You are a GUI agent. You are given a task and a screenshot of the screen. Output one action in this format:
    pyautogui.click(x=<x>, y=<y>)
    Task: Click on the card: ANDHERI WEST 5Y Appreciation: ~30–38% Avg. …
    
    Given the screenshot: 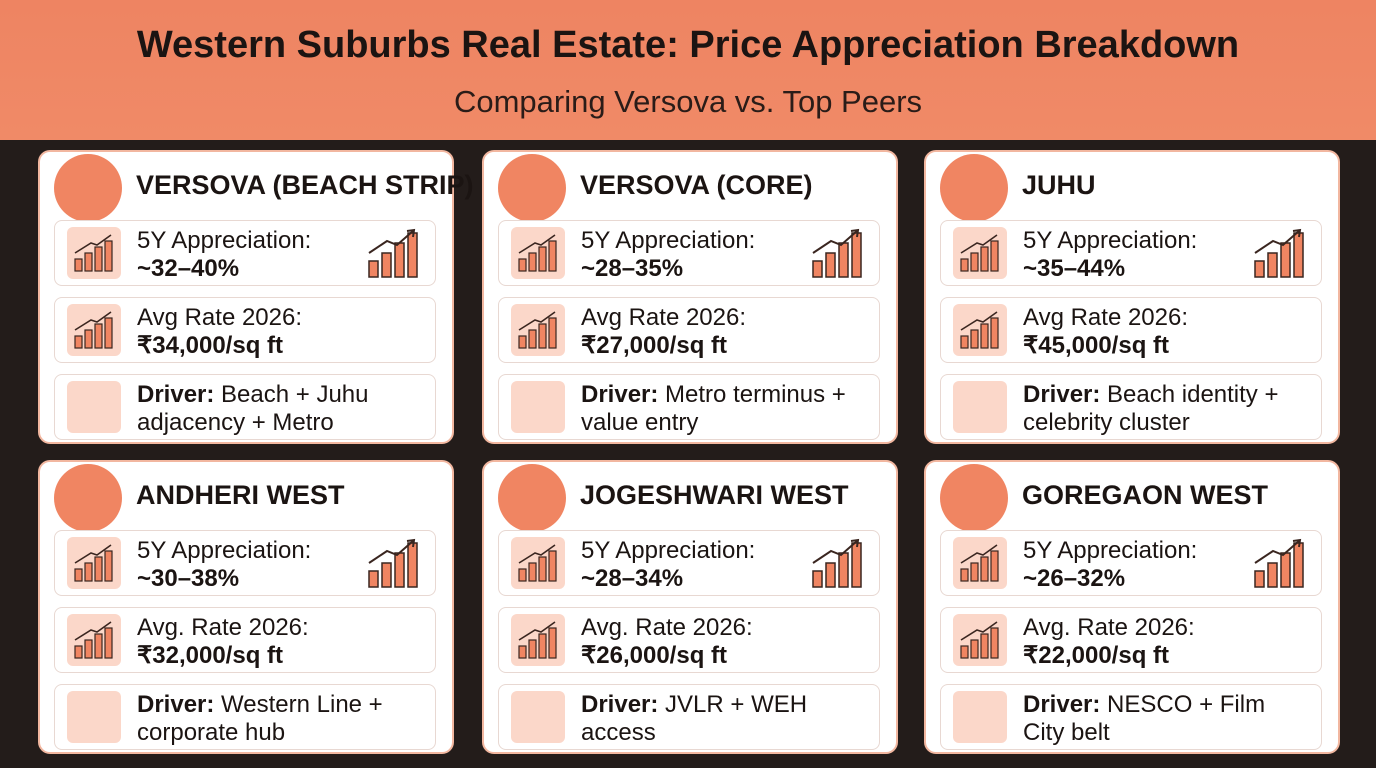 What is the action you would take?
    pyautogui.click(x=246, y=607)
    